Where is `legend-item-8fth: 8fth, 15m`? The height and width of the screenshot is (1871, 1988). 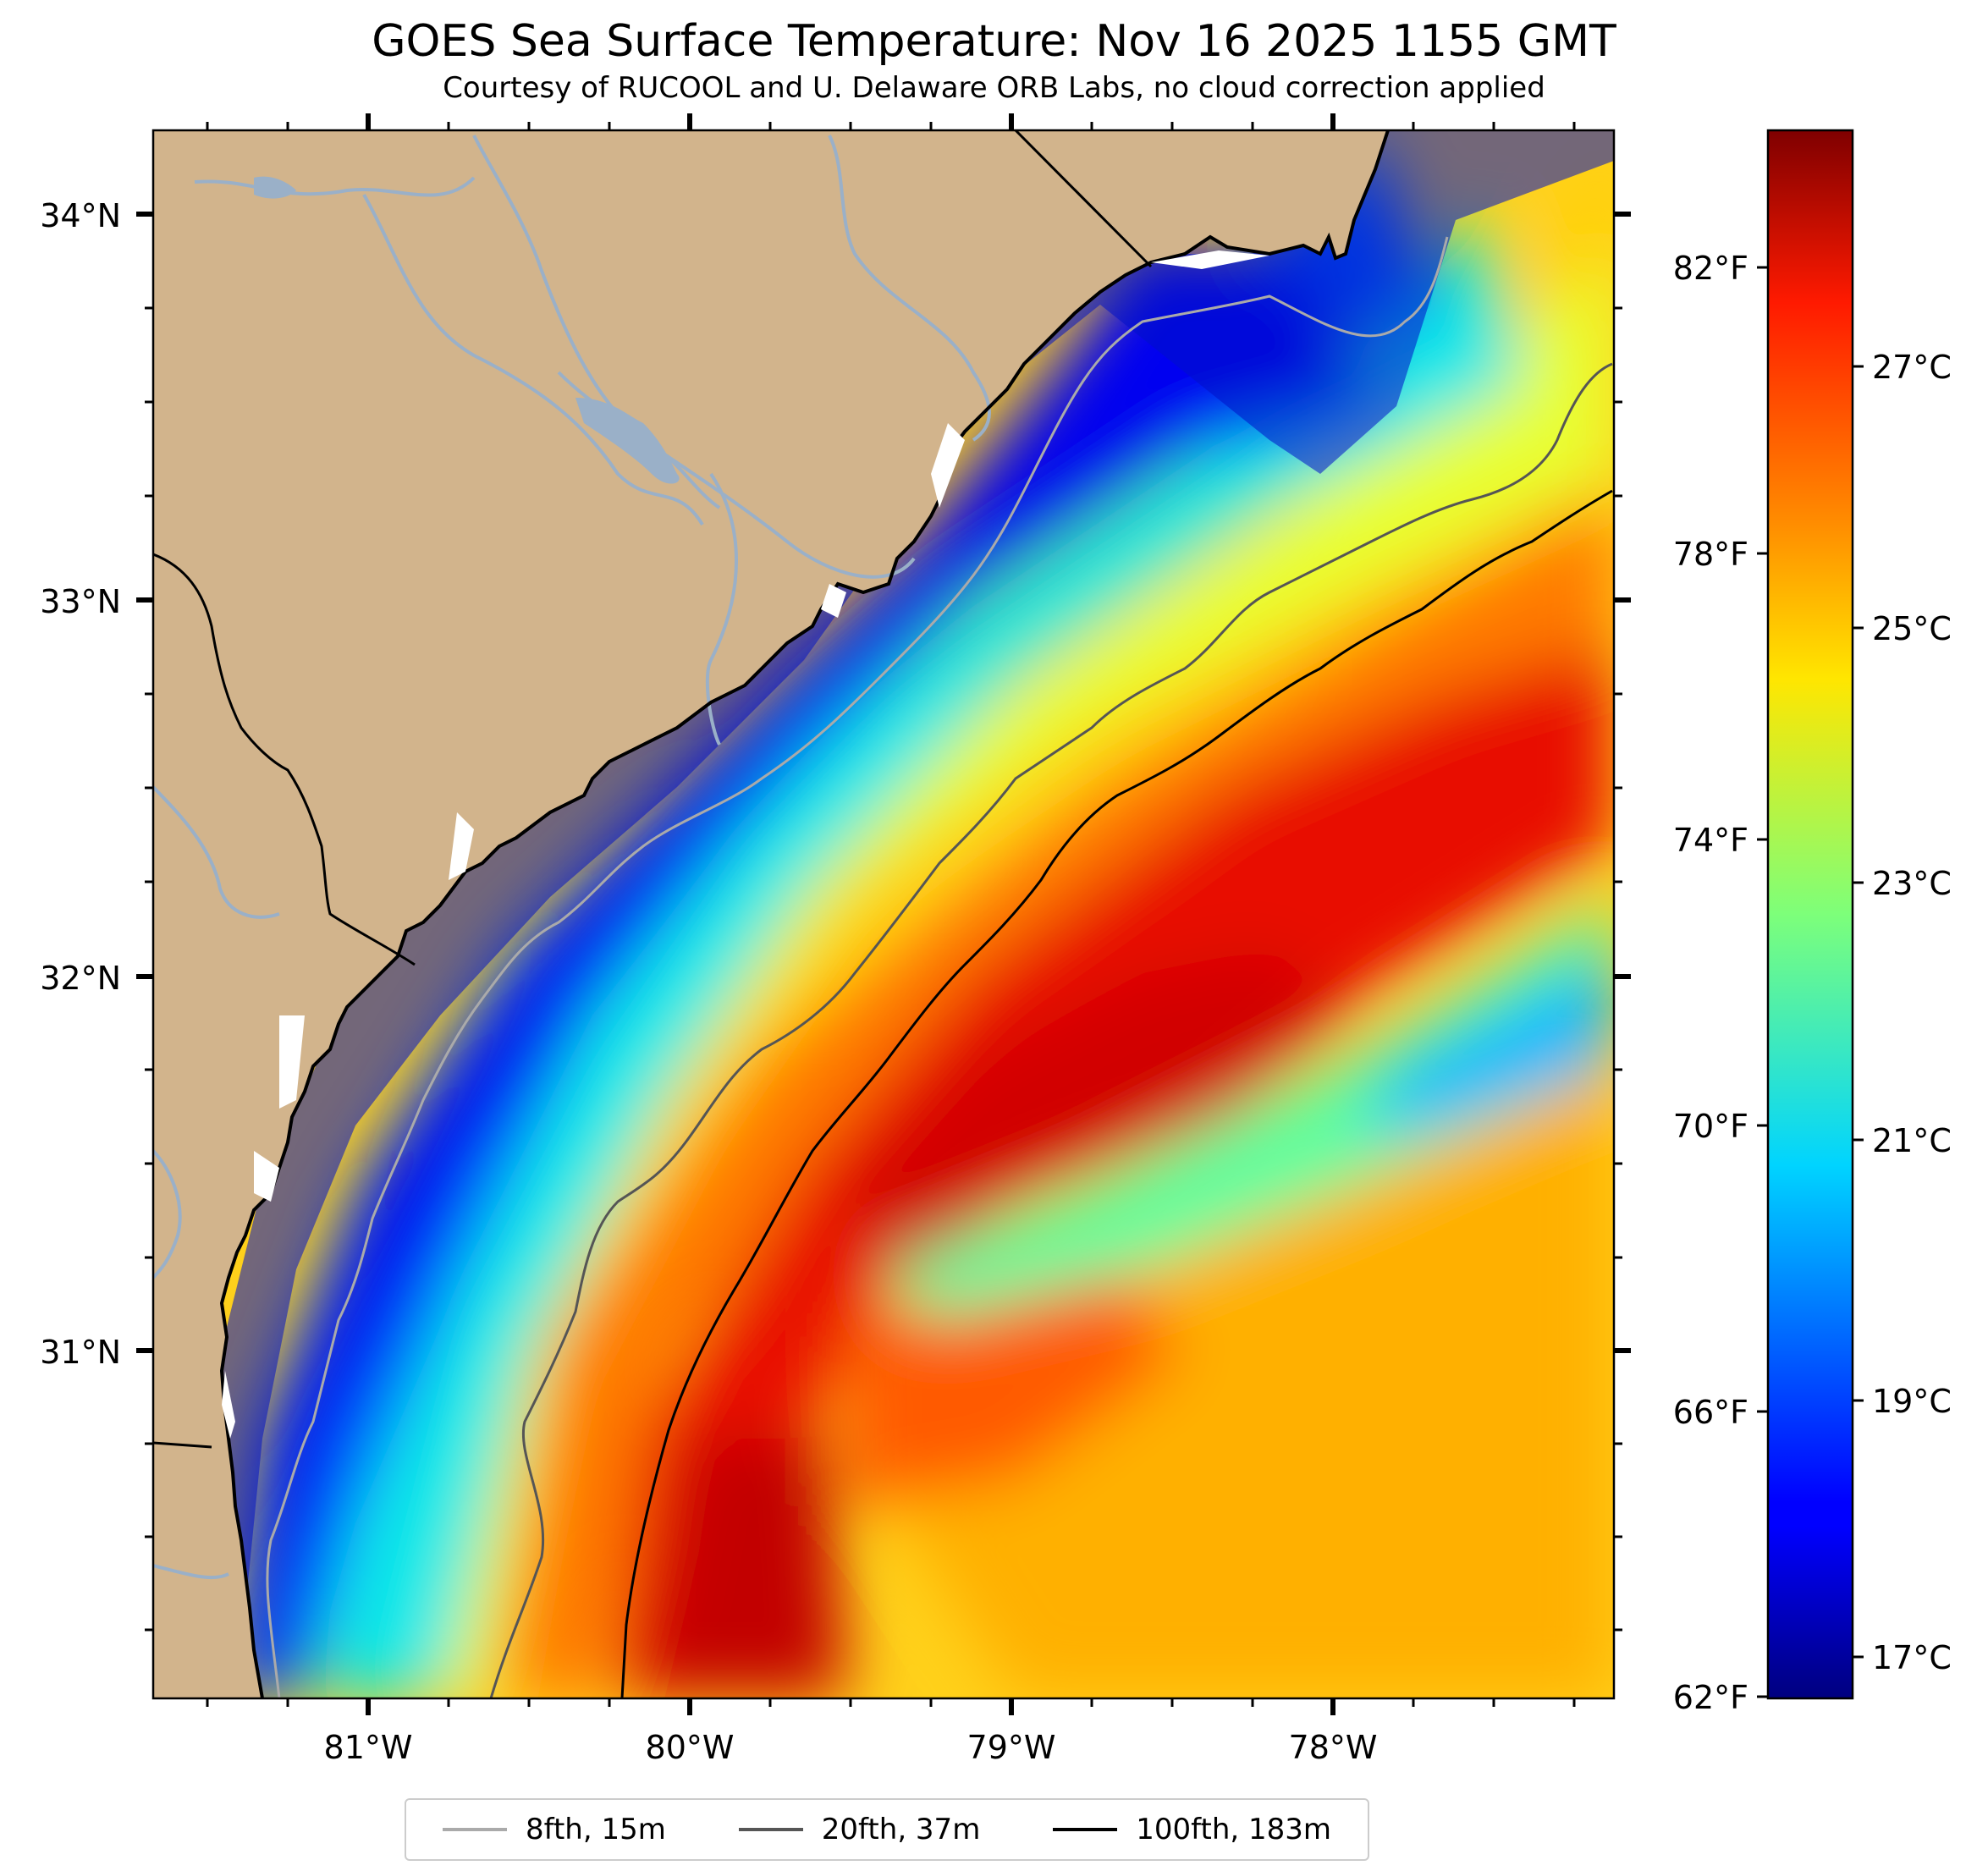
legend-item-8fth: 8fth, 15m is located at coordinates (554, 1830).